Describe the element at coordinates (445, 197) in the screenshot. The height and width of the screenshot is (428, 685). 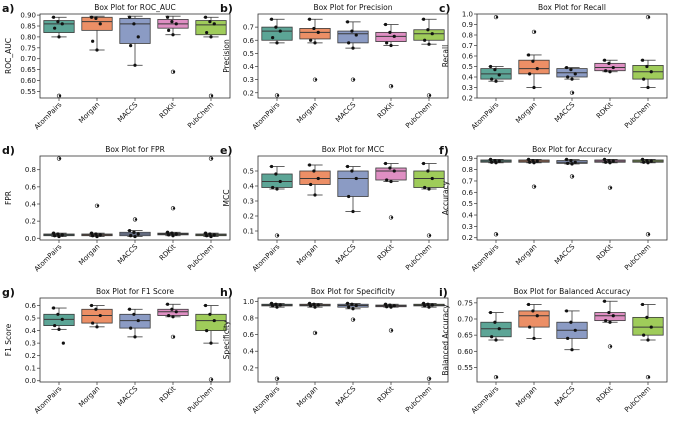
I see `y-axis-label: Accuracy` at that location.